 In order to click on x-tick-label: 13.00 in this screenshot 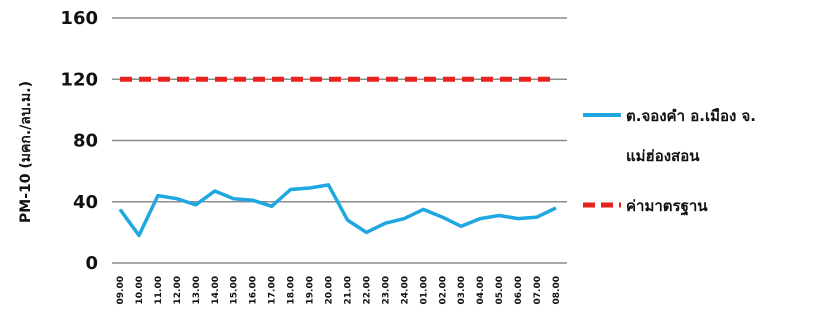, I will do `click(197, 290)`.